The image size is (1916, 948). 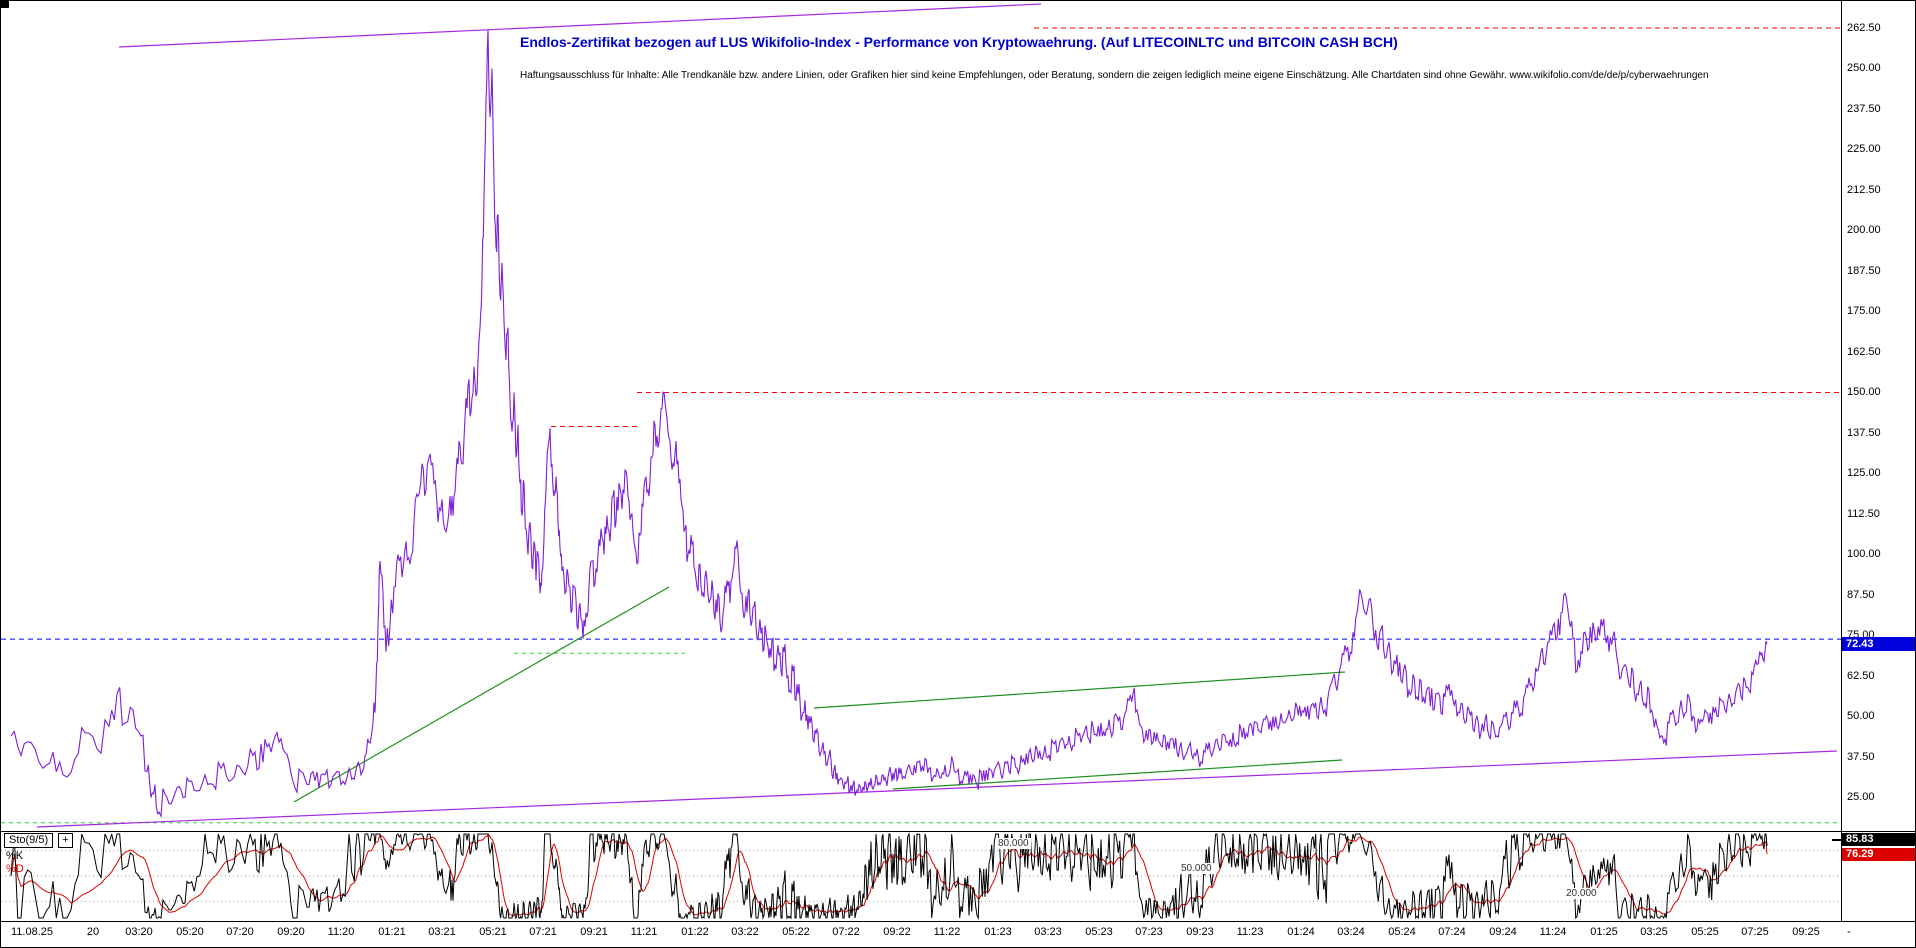 What do you see at coordinates (1864, 149) in the screenshot?
I see `y-axis-label: 225.00` at bounding box center [1864, 149].